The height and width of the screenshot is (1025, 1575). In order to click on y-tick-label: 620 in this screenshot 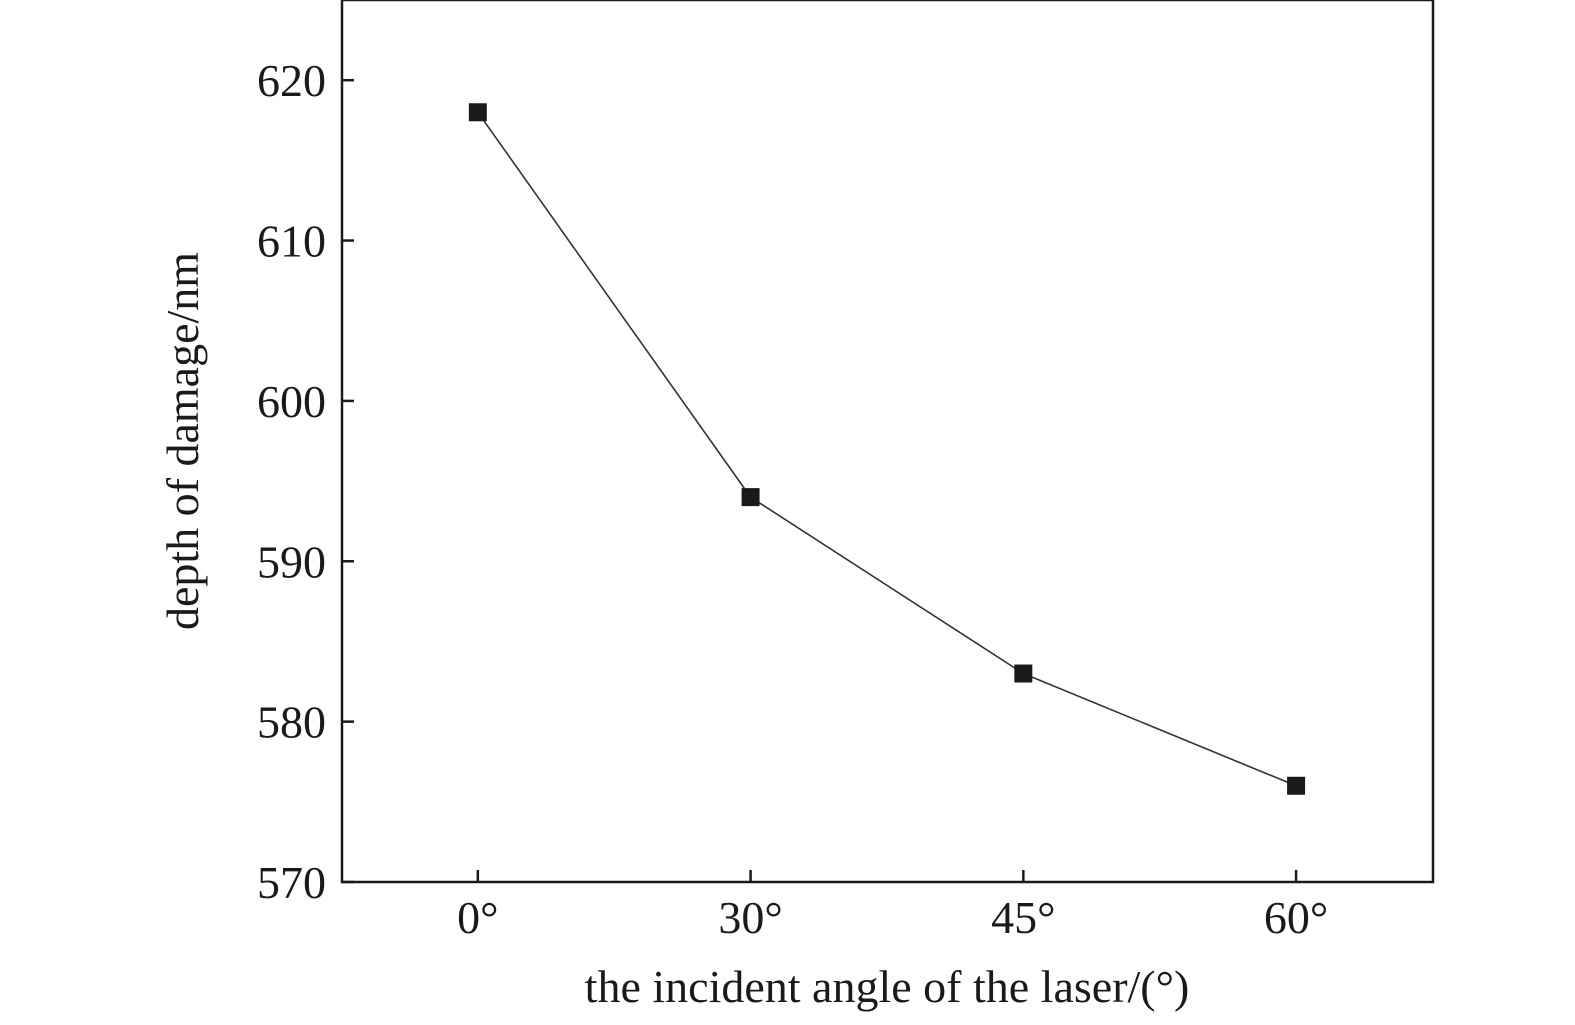, I will do `click(291, 80)`.